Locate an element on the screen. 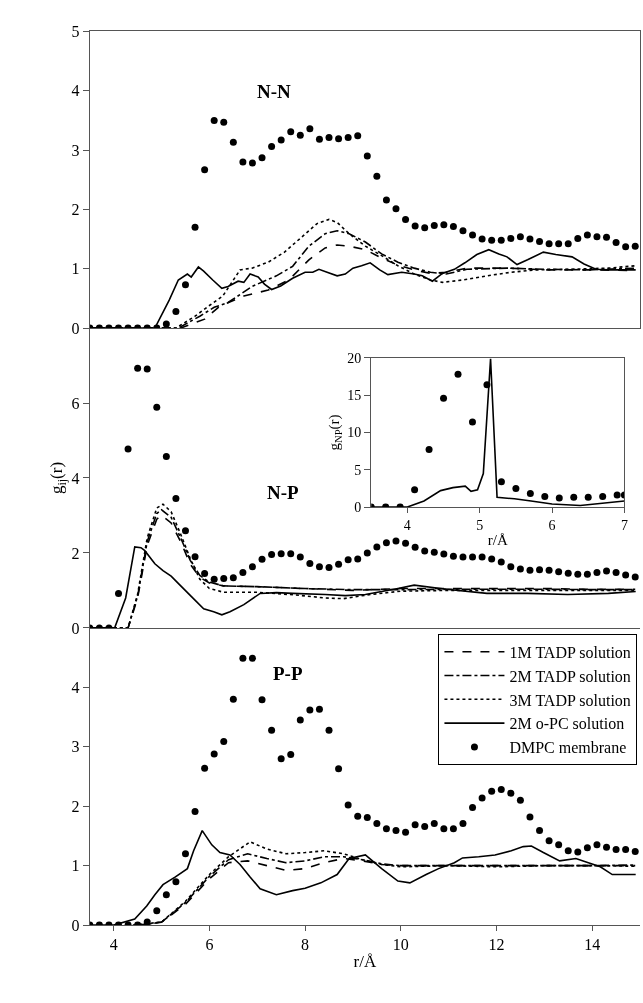 The image size is (643, 1003). y-tick-label: 20 is located at coordinates (354, 358).